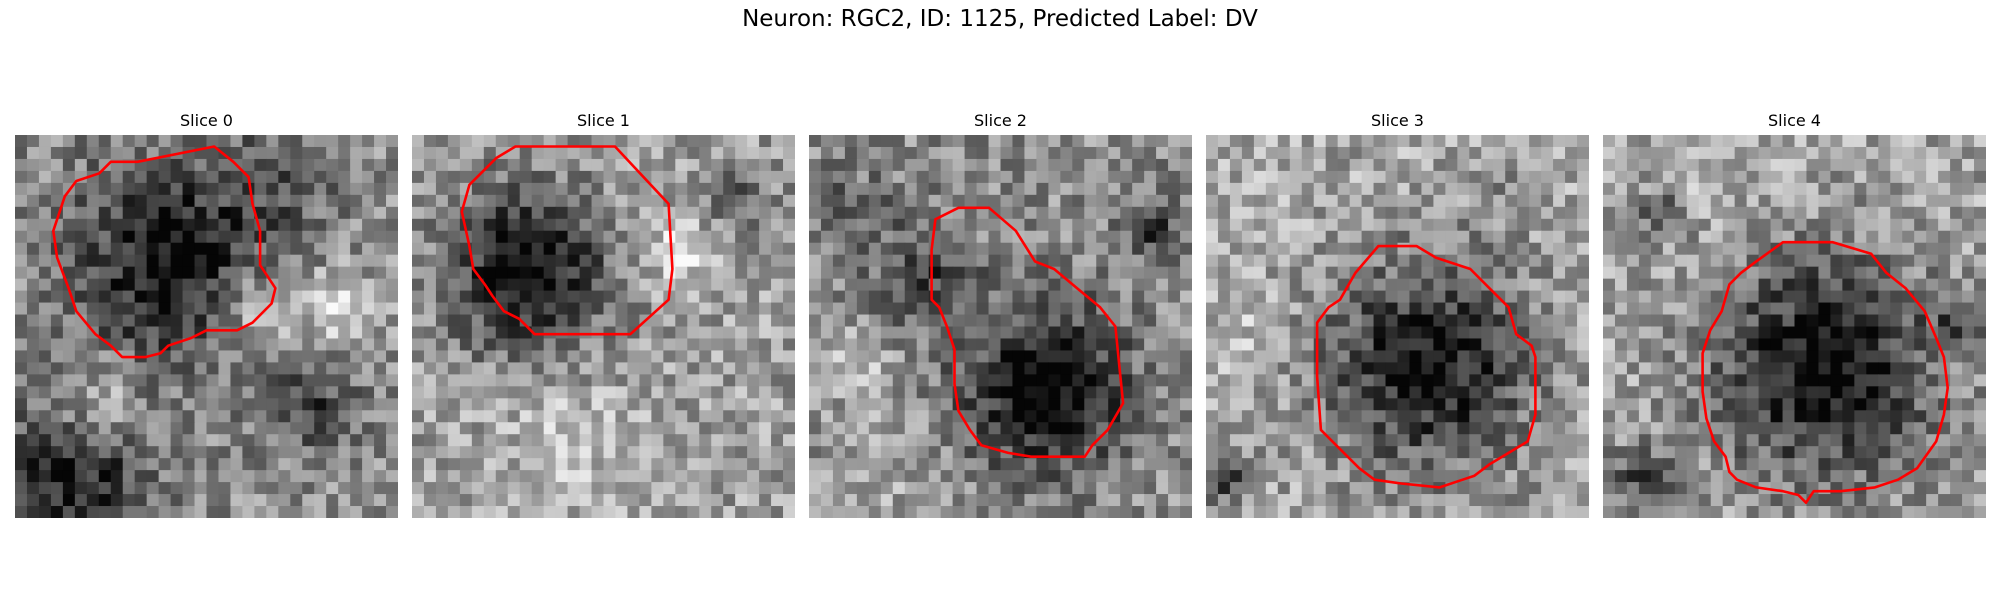  I want to click on slice-panel-3: Slice 3, so click(1397, 314).